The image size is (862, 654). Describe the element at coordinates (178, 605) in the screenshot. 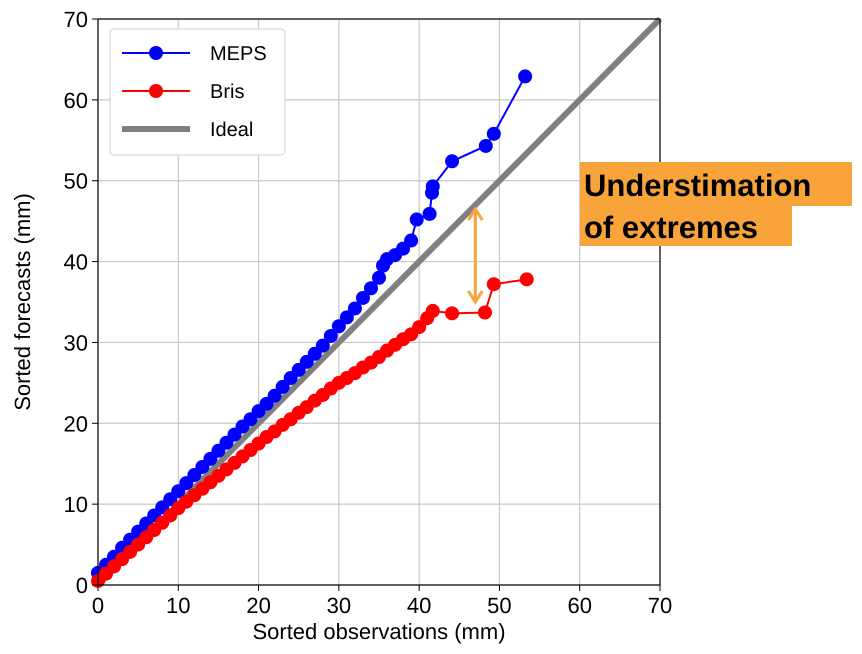

I see `x-tick-label: 10` at that location.